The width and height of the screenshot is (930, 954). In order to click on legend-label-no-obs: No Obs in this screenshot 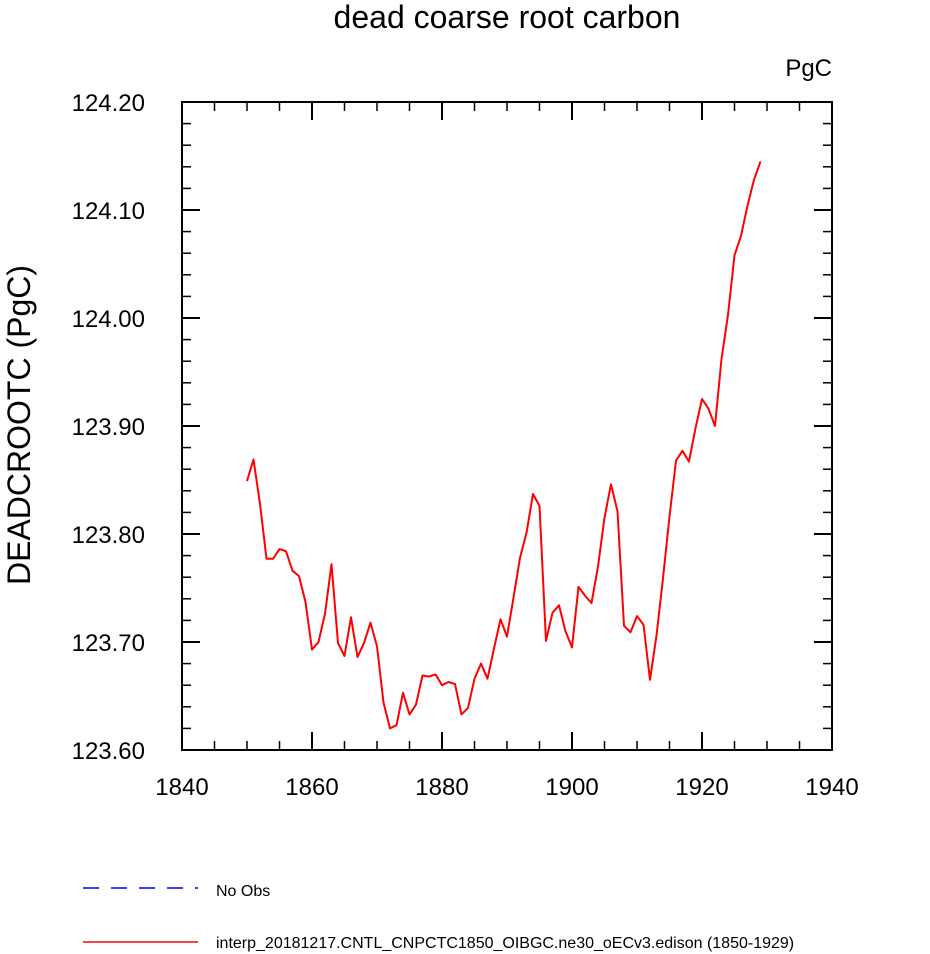, I will do `click(243, 891)`.